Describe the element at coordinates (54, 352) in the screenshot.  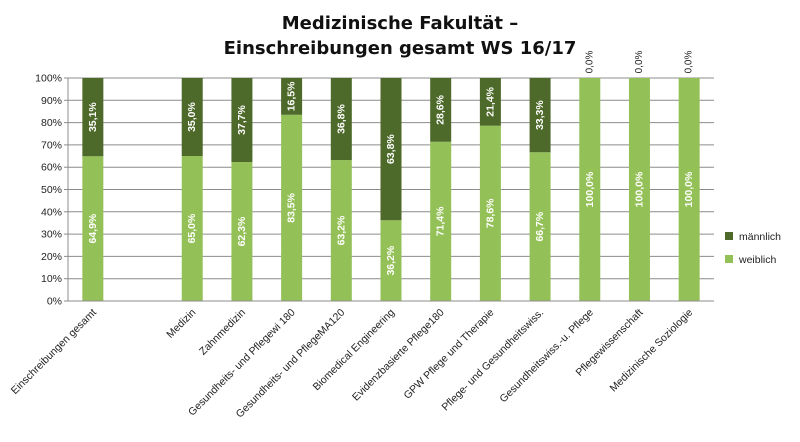
I see `x-tick-label: Einschreibungen gesamt` at that location.